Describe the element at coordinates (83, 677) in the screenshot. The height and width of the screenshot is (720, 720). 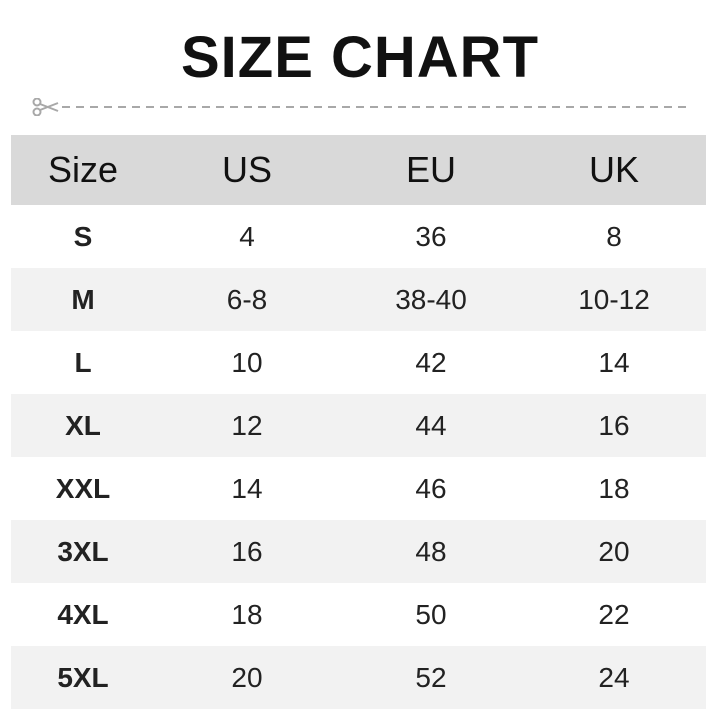
I see `cell-size: 5XL` at that location.